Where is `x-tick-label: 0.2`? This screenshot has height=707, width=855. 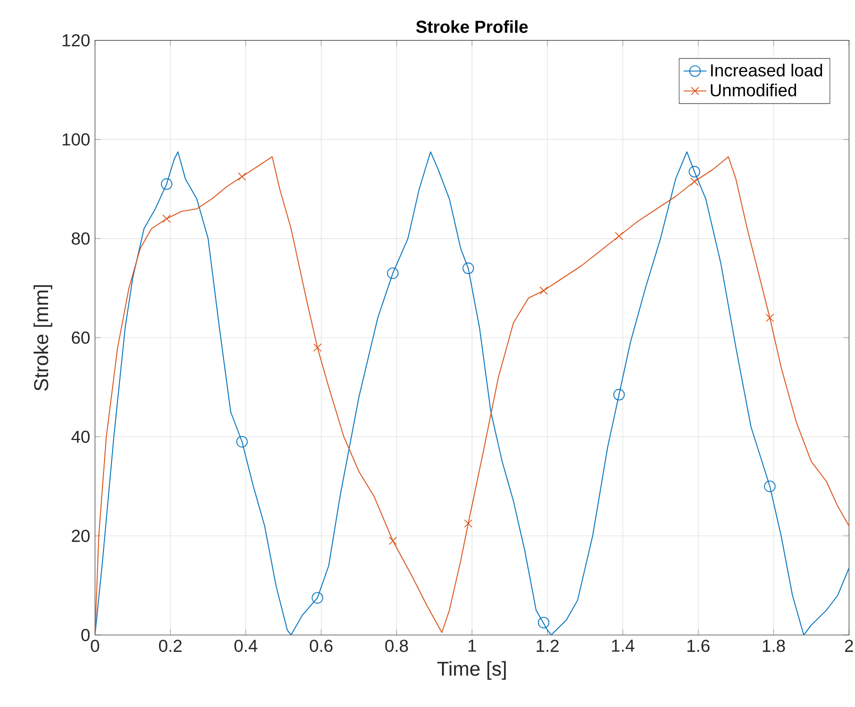
x-tick-label: 0.2 is located at coordinates (170, 646).